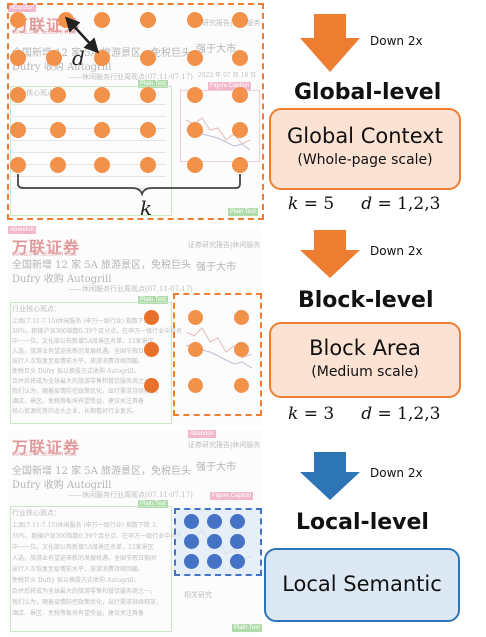 This screenshot has height=637, width=486. What do you see at coordinates (76, 580) in the screenshot?
I see `body-line: 免税巨头 Dufry 拟以换股方式收购 Autogrill，` at bounding box center [76, 580].